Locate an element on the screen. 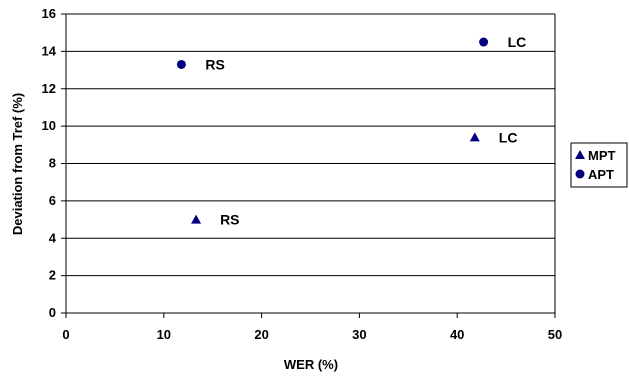  x-tick-label: 10 is located at coordinates (164, 334).